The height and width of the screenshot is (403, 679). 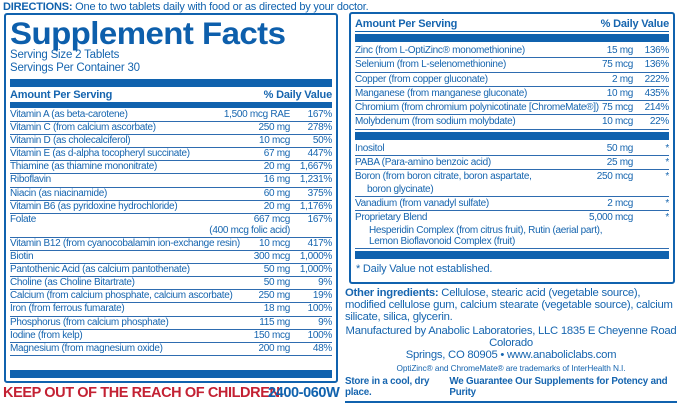 What do you see at coordinates (143, 393) in the screenshot?
I see `keep-out-warning: KEEP OUT OF THE REACH OF CHILDREN.` at bounding box center [143, 393].